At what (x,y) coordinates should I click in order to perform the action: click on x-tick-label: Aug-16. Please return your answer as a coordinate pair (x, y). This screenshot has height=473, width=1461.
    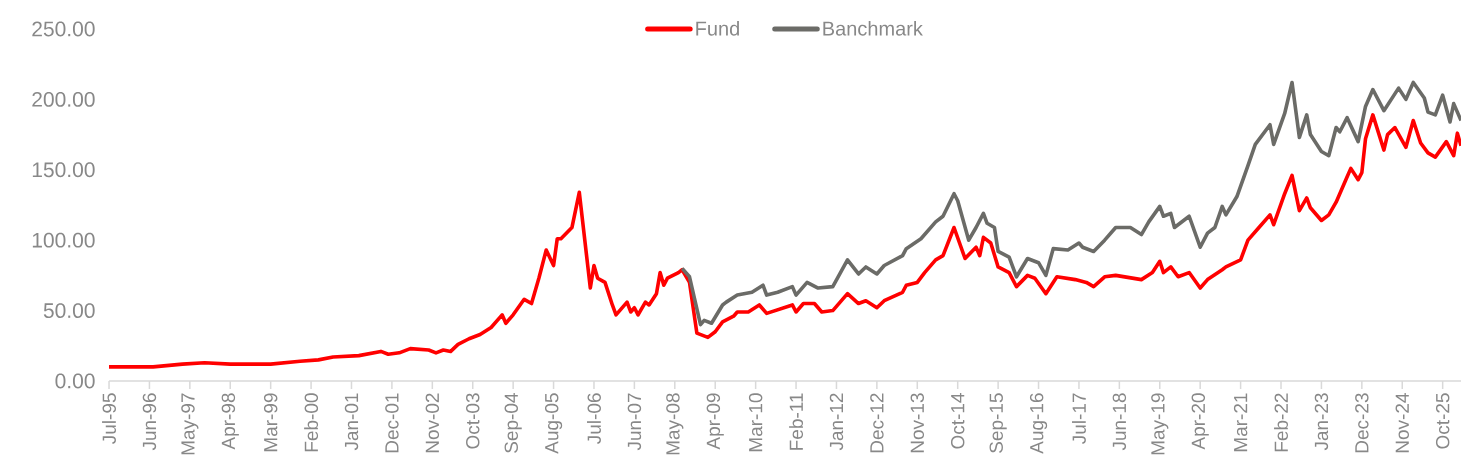
    Looking at the image, I should click on (1038, 423).